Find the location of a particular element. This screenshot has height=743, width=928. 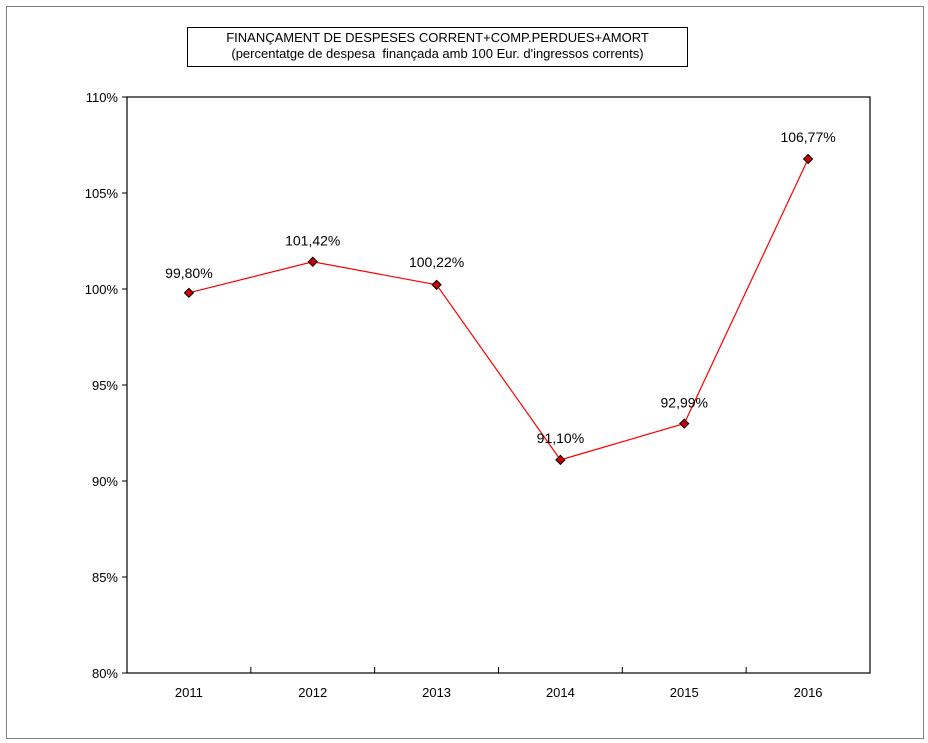

x-tick-label: 2012 is located at coordinates (312, 692).